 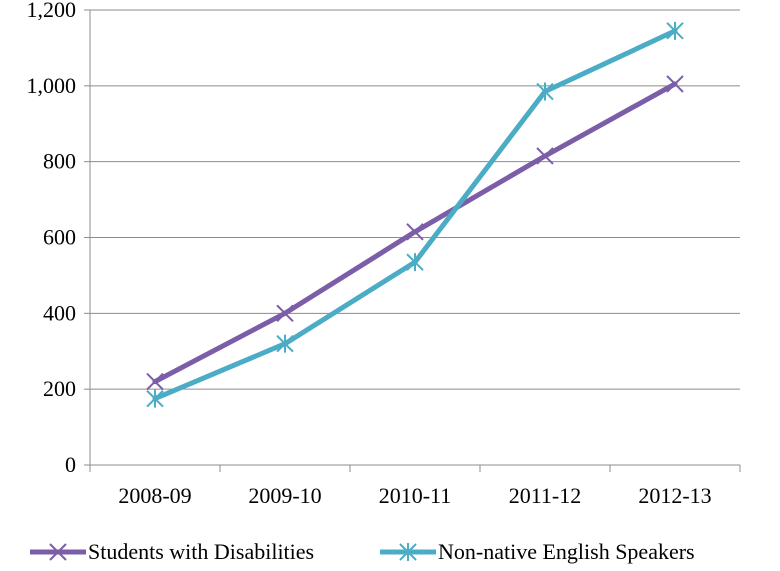 I want to click on x-tick-labels: 2008-09 2009-10 2010-11 2011-12 2012-13, so click(x=414, y=495).